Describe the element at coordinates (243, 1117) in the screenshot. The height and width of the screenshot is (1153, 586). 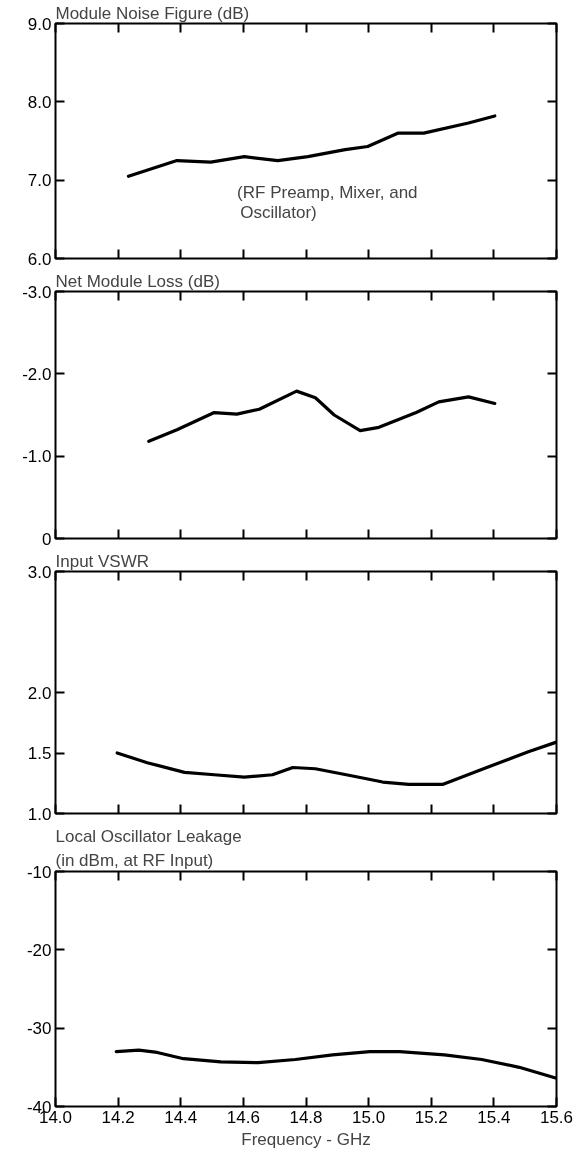
I see `x-tick-label: 14.6` at that location.